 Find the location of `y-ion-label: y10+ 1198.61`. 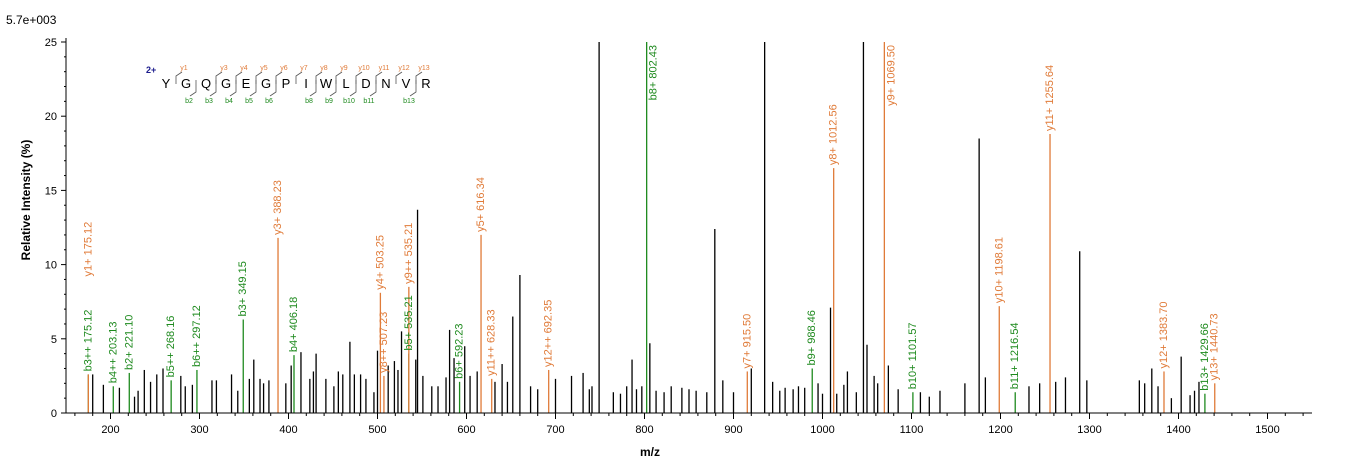

y-ion-label: y10+ 1198.61 is located at coordinates (999, 270).